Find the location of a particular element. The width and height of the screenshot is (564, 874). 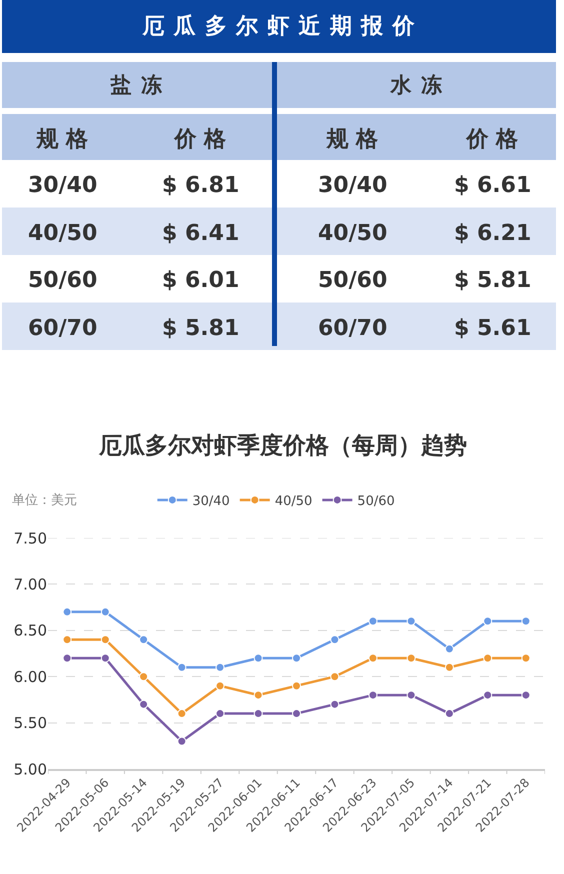

legend-label: 30/40 is located at coordinates (211, 502).